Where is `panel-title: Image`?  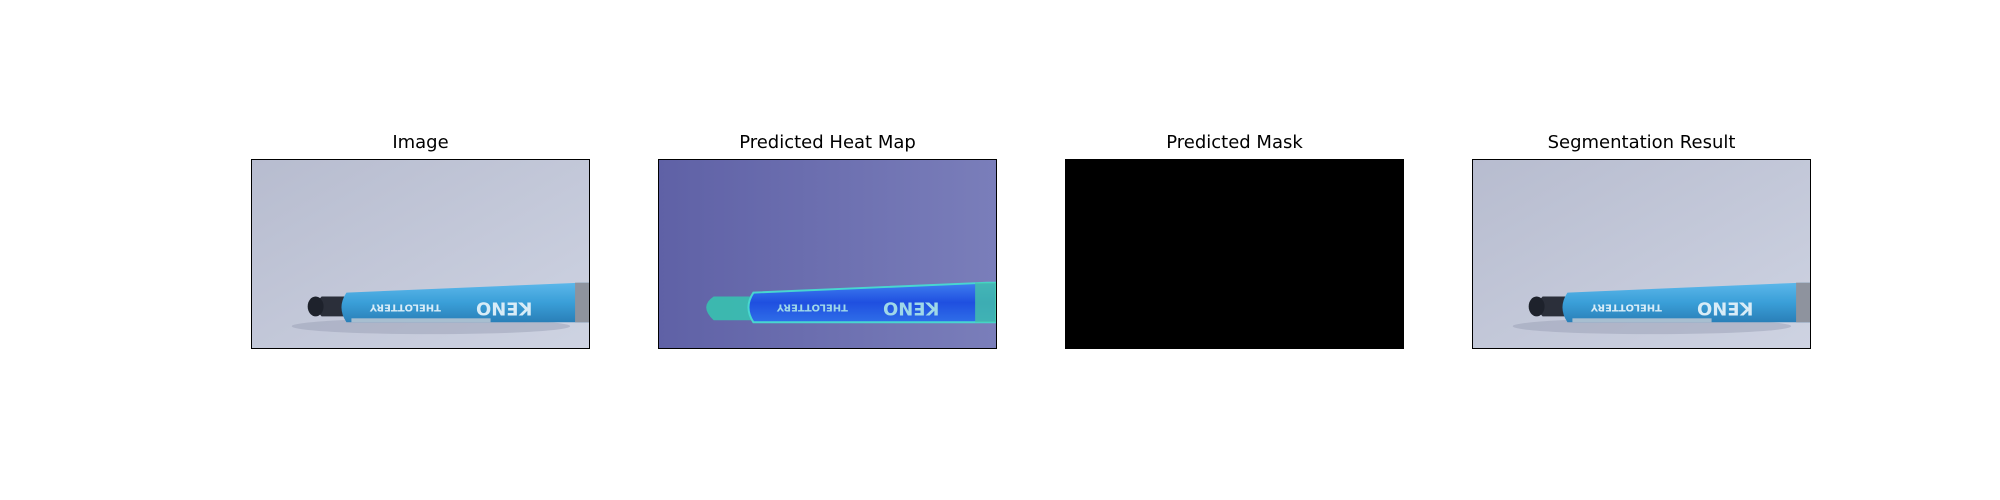 panel-title: Image is located at coordinates (420, 142).